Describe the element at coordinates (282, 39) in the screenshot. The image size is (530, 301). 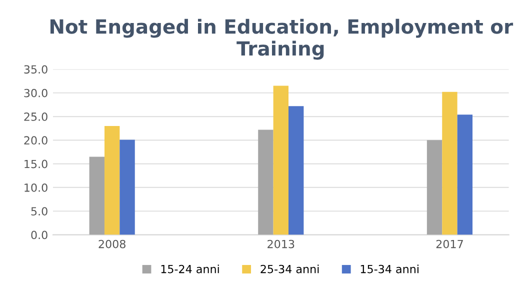
I see `chart-title: Not Engaged in Education, Employment or Training` at that location.